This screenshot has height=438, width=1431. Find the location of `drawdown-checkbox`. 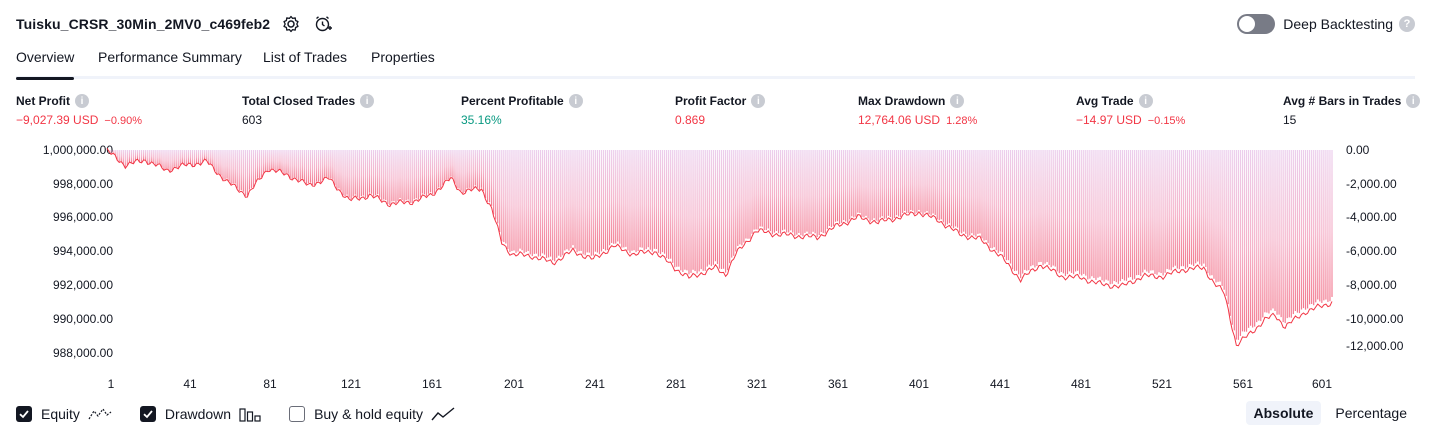

drawdown-checkbox is located at coordinates (147, 414).